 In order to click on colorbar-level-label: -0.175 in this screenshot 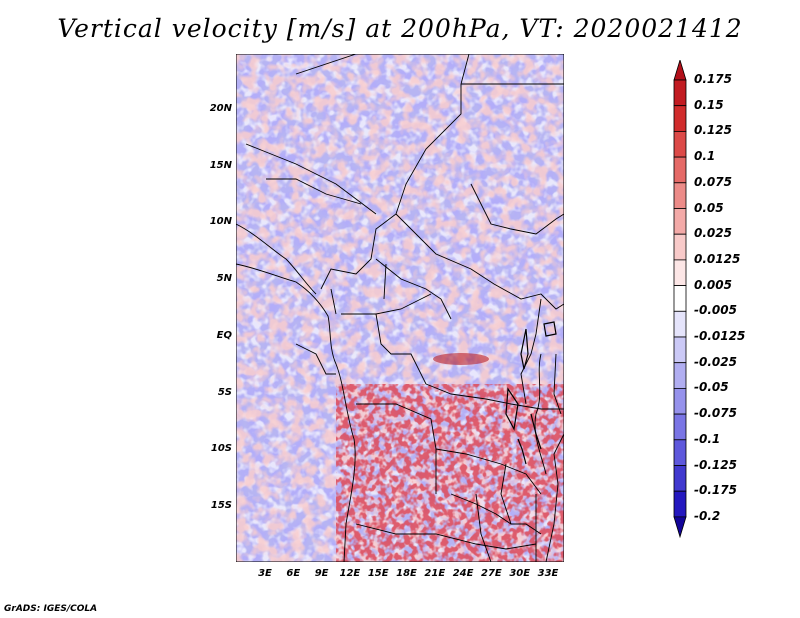, I will do `click(715, 490)`.